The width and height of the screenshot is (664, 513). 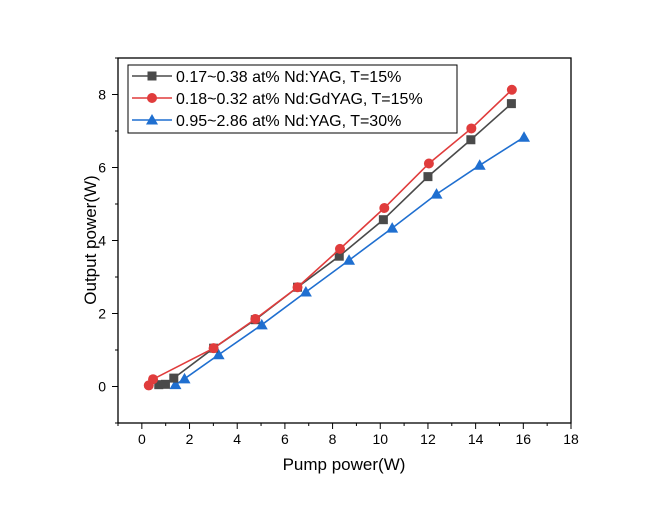 What do you see at coordinates (102, 168) in the screenshot?
I see `y-tick-label: 6` at bounding box center [102, 168].